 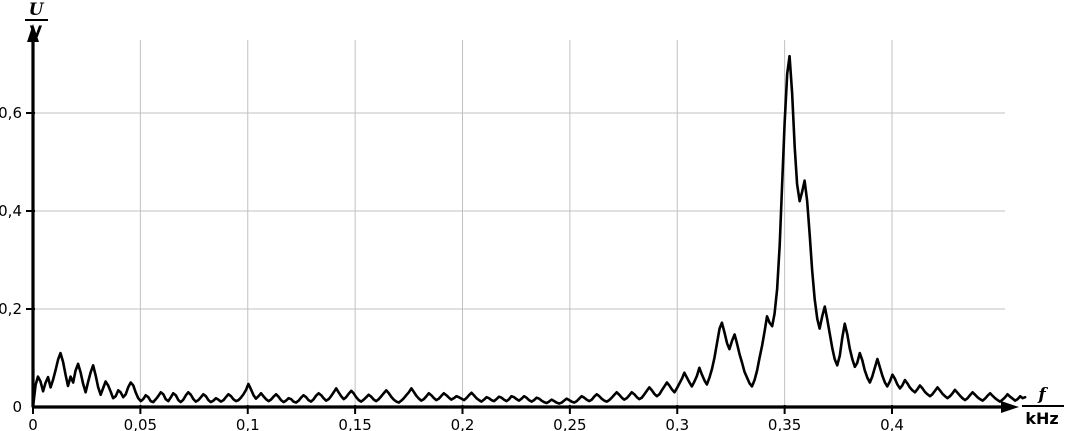 I want to click on x-axis-ticks: 0 0,05 0,1 0,15 0,2 0,25 0,3 0,35 0,4, so click(x=466, y=418).